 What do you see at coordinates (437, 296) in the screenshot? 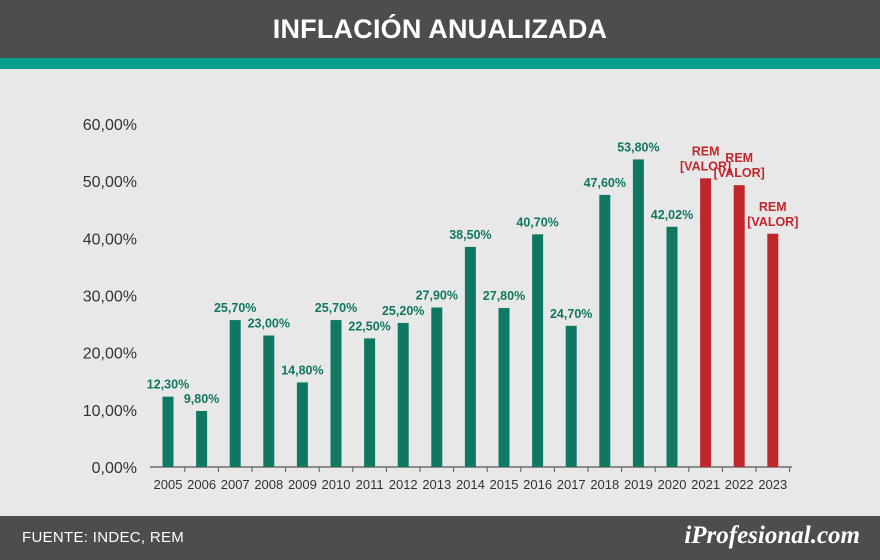
I see `data-label: 27,90%` at bounding box center [437, 296].